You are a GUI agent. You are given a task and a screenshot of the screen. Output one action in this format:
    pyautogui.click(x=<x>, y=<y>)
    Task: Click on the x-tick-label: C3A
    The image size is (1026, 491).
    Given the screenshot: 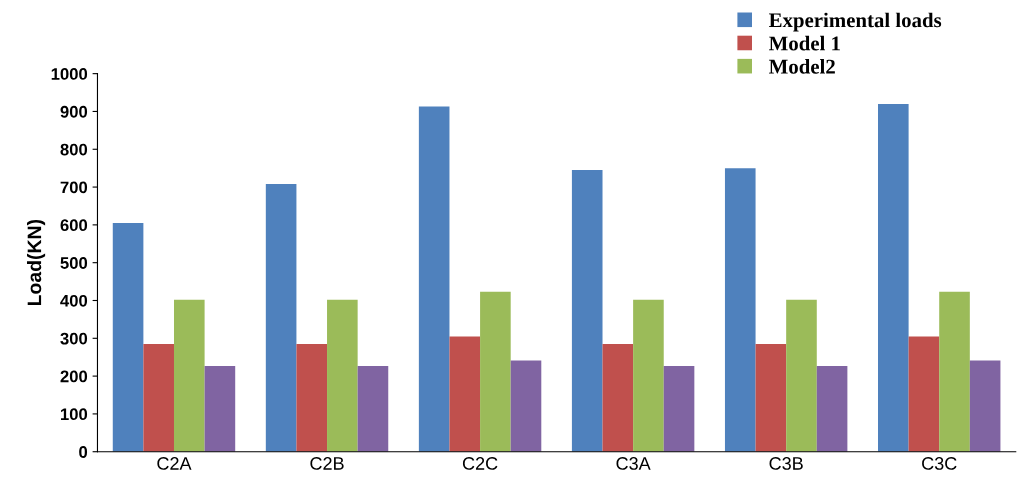 What is the action you would take?
    pyautogui.click(x=633, y=463)
    